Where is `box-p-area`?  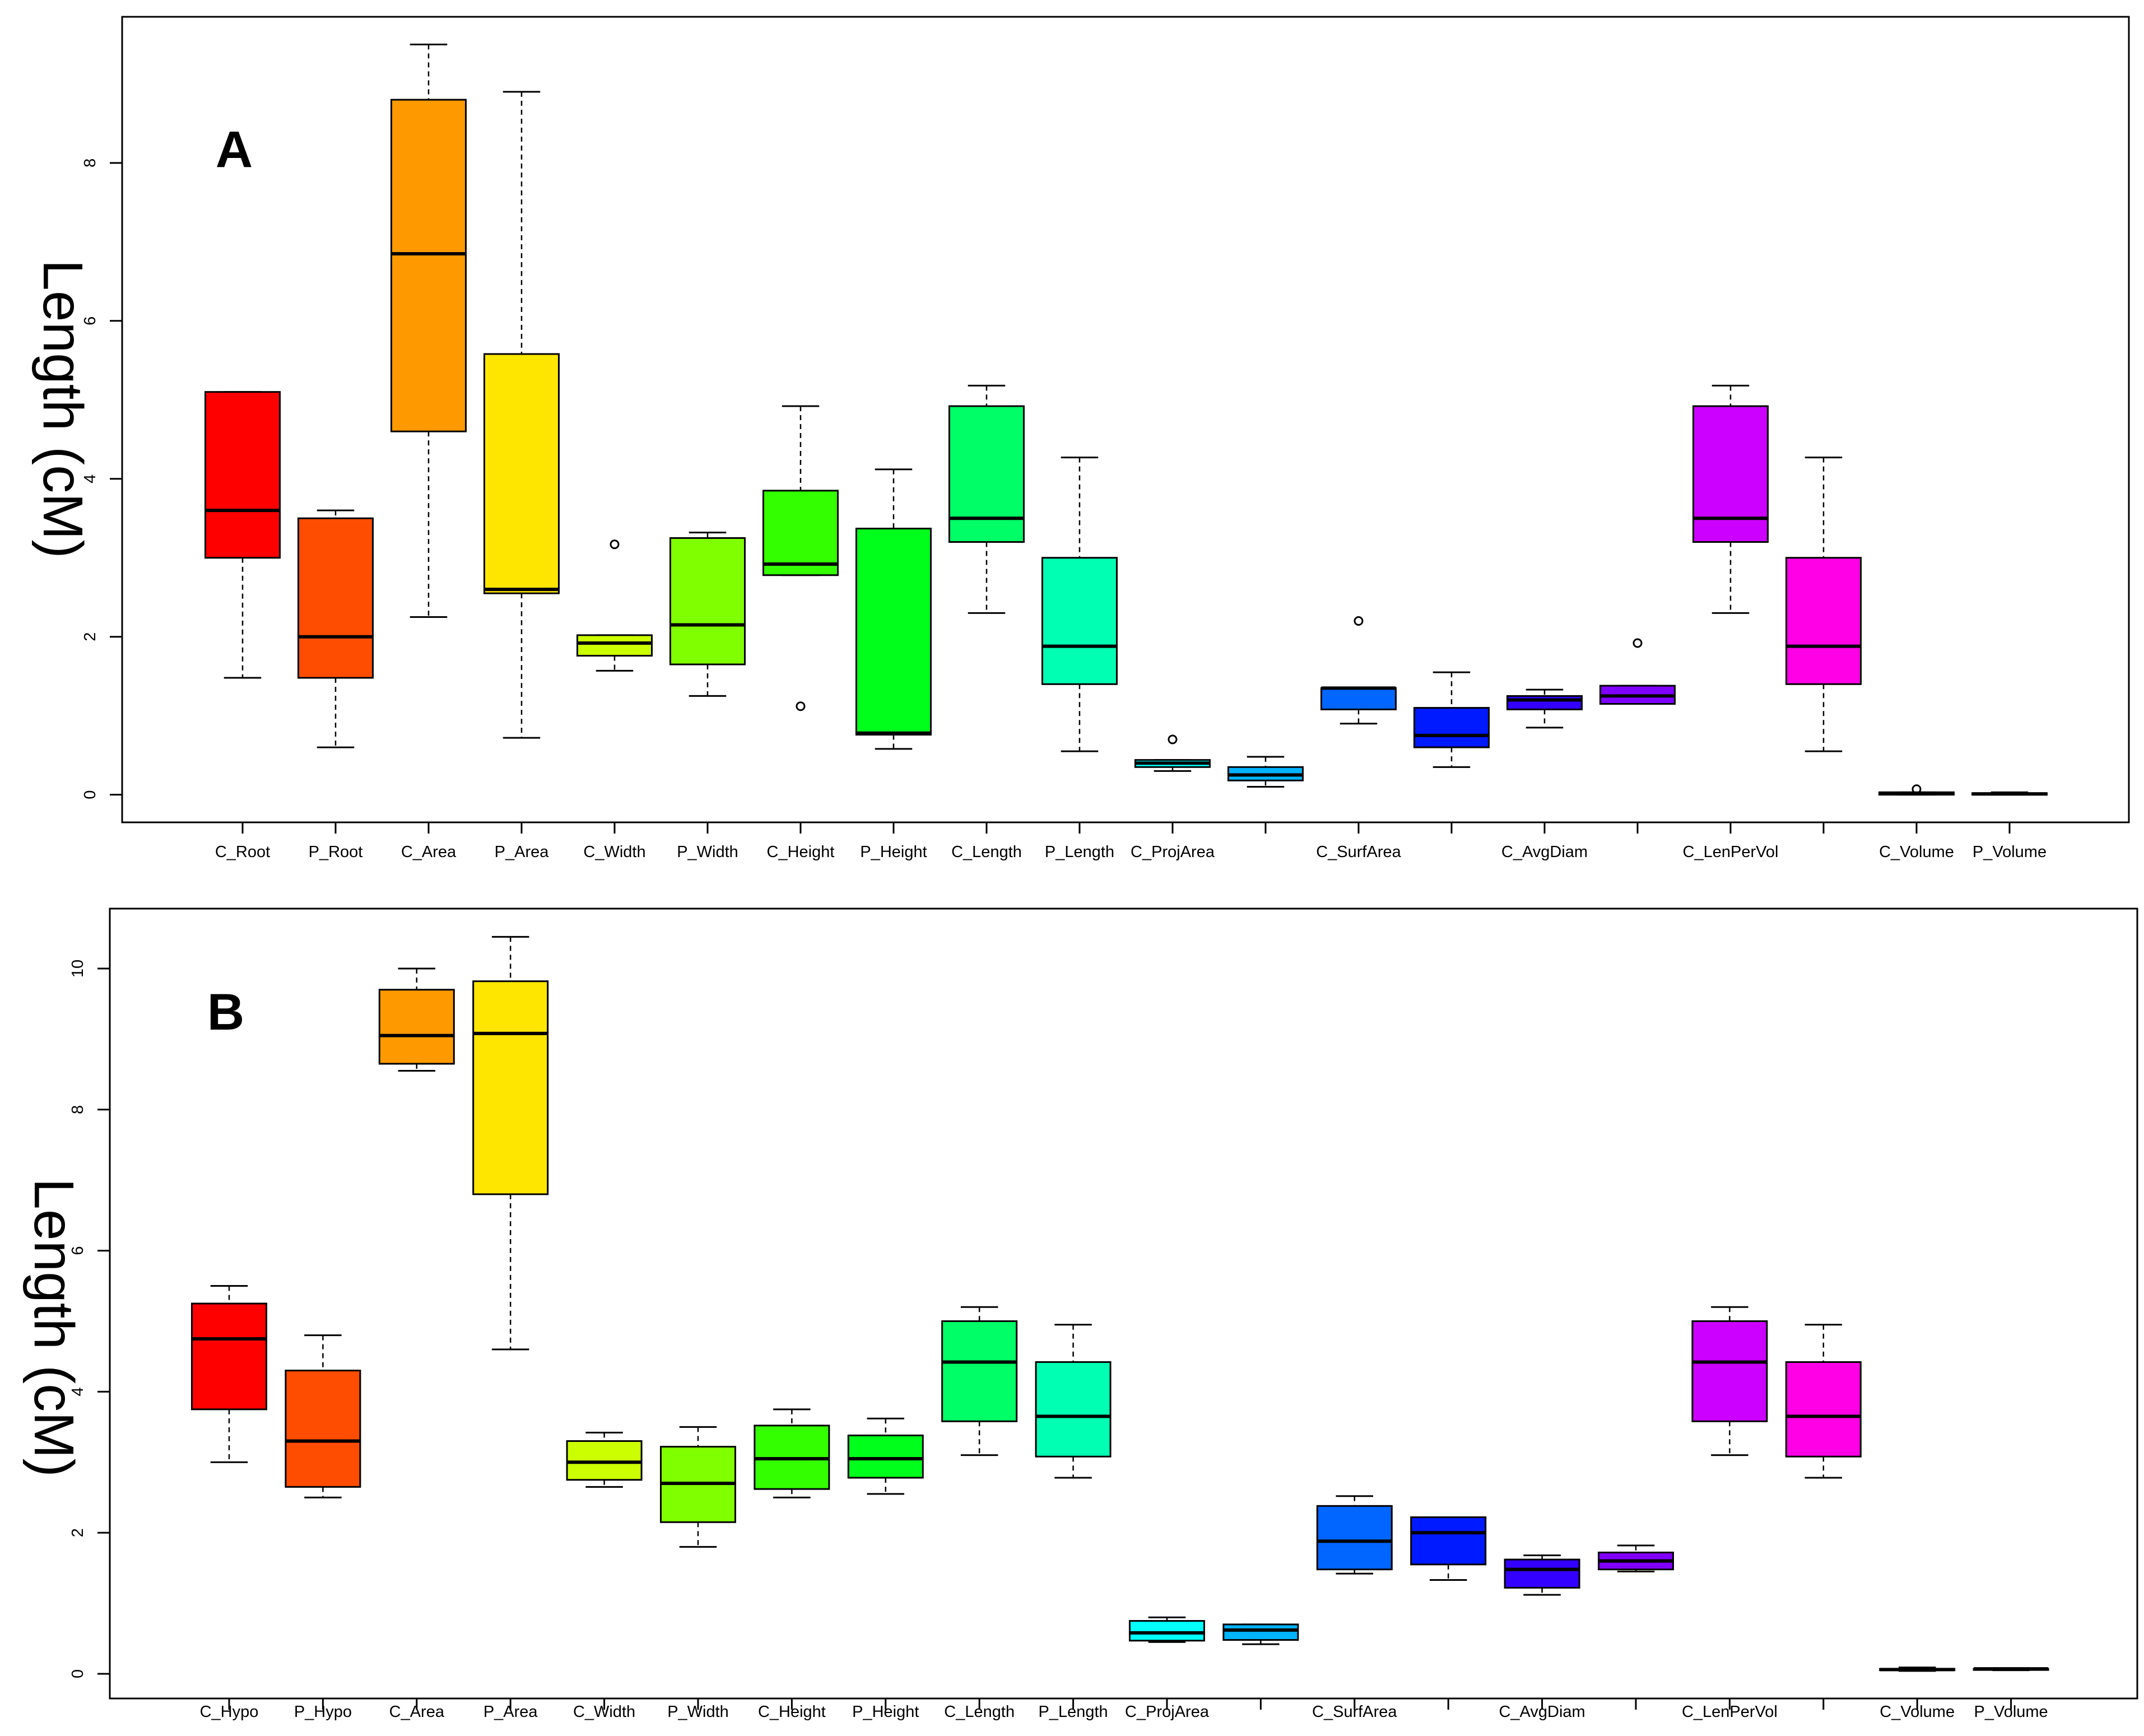
box-p-area is located at coordinates (510, 1143).